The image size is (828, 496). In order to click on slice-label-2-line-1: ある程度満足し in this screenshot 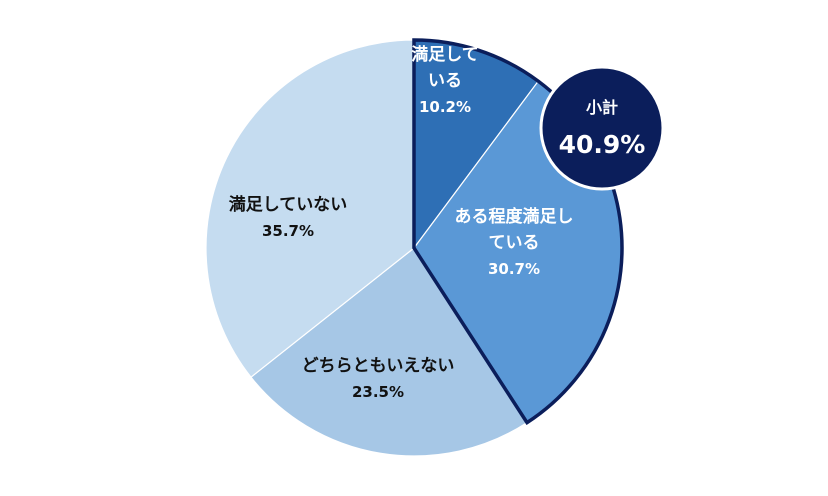, I will do `click(514, 216)`.